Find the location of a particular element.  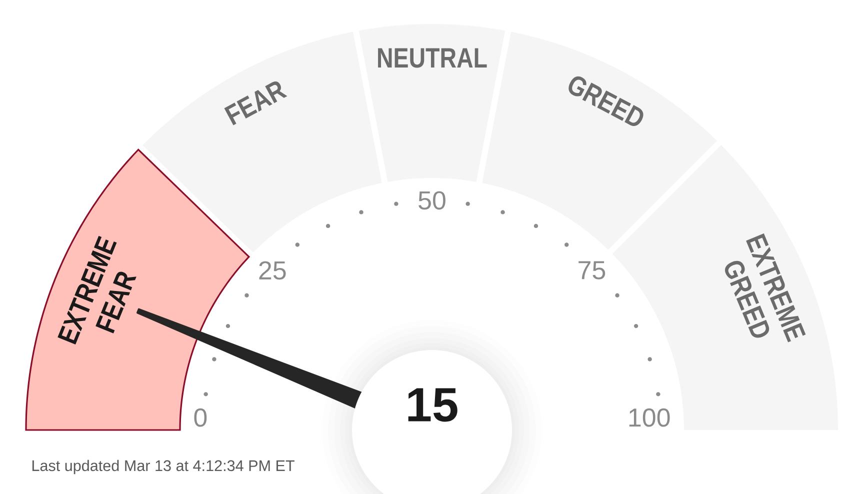

slice-label: NEUTRAL is located at coordinates (432, 58).